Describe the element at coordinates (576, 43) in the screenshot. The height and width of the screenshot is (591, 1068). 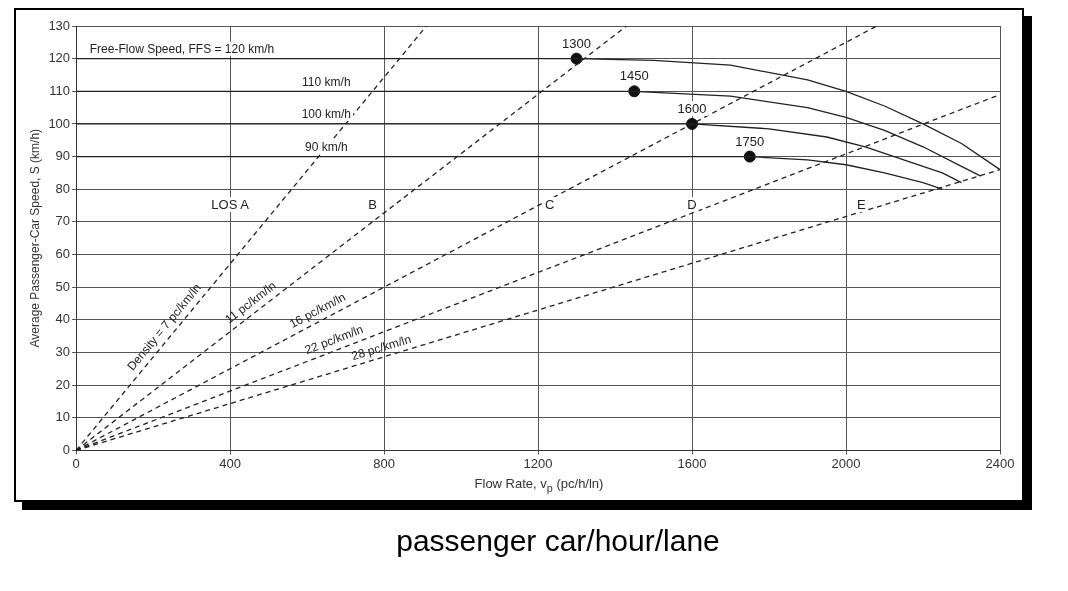
I see `annotation: 1300` at that location.